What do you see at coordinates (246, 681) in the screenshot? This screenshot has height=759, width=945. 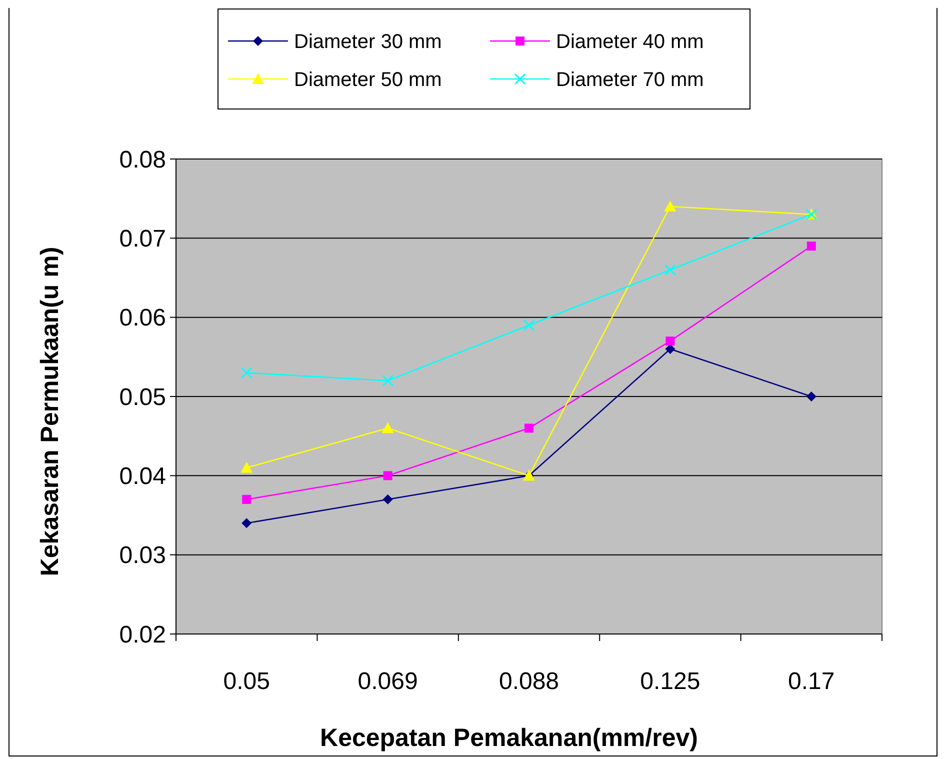 I see `x-tick-label: 0.05` at bounding box center [246, 681].